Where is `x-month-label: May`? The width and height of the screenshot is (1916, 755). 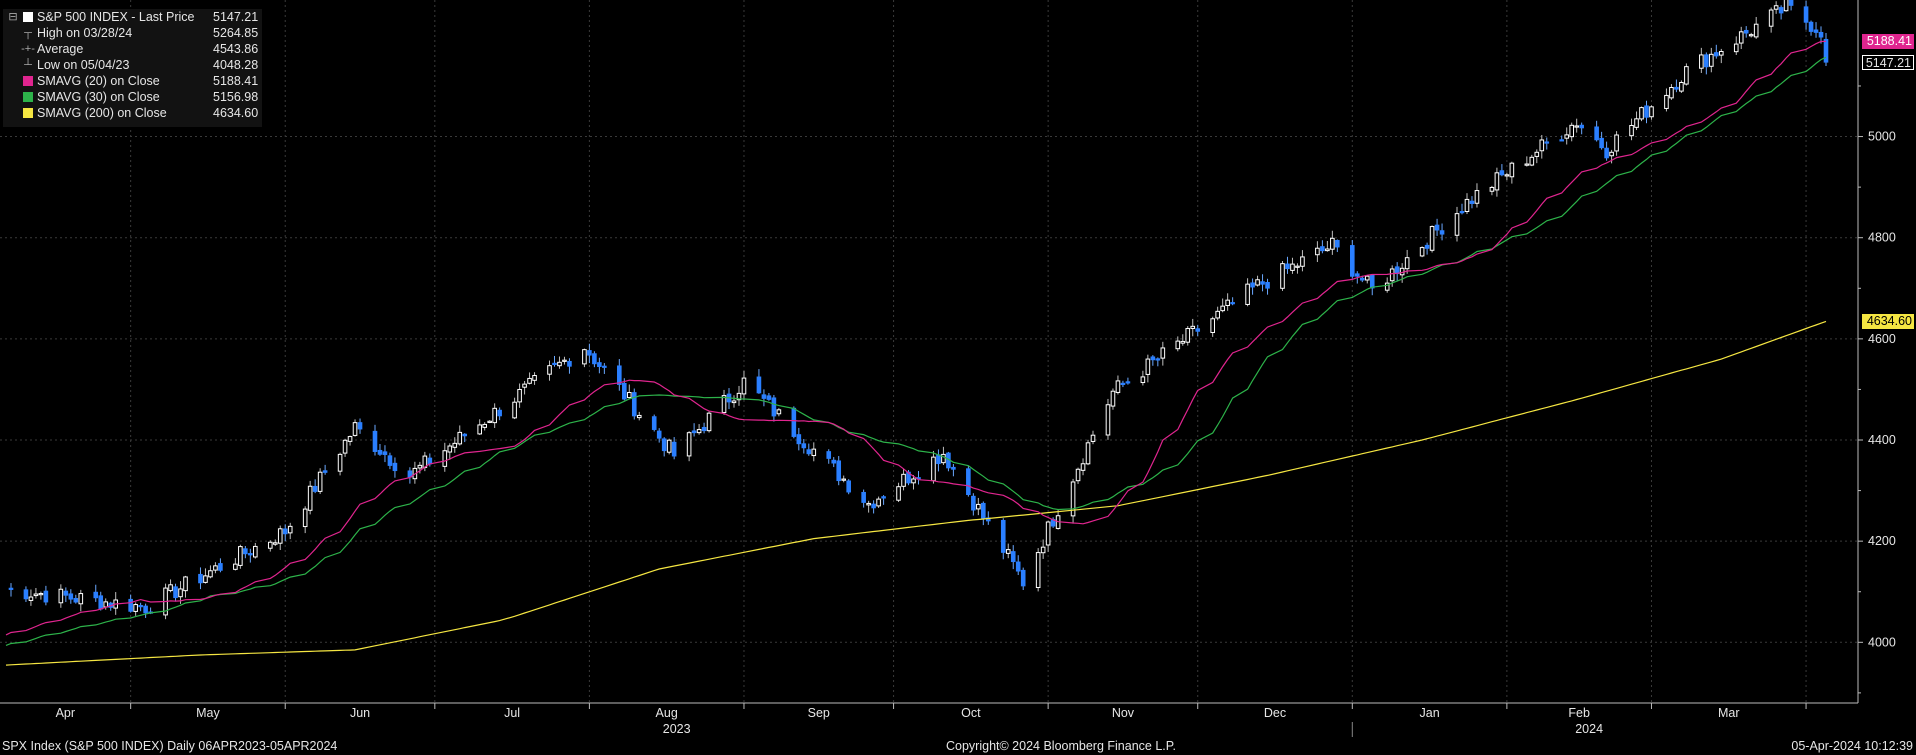
x-month-label: May is located at coordinates (208, 713).